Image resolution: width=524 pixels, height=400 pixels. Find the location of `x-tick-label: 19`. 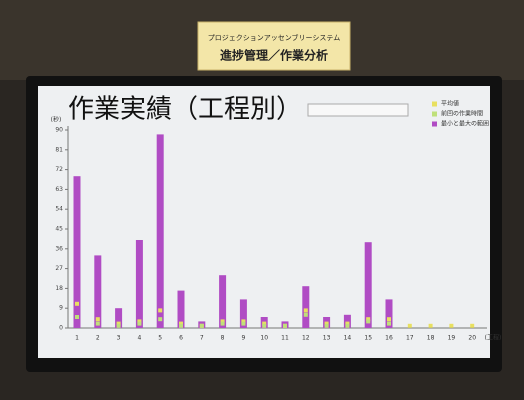

x-tick-label: 19 is located at coordinates (452, 338).